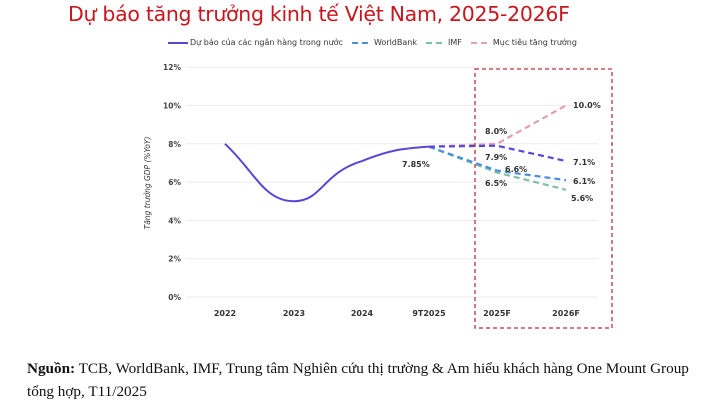 This screenshot has height=416, width=724. Describe the element at coordinates (174, 220) in the screenshot. I see `y-tick-label: 4%` at that location.